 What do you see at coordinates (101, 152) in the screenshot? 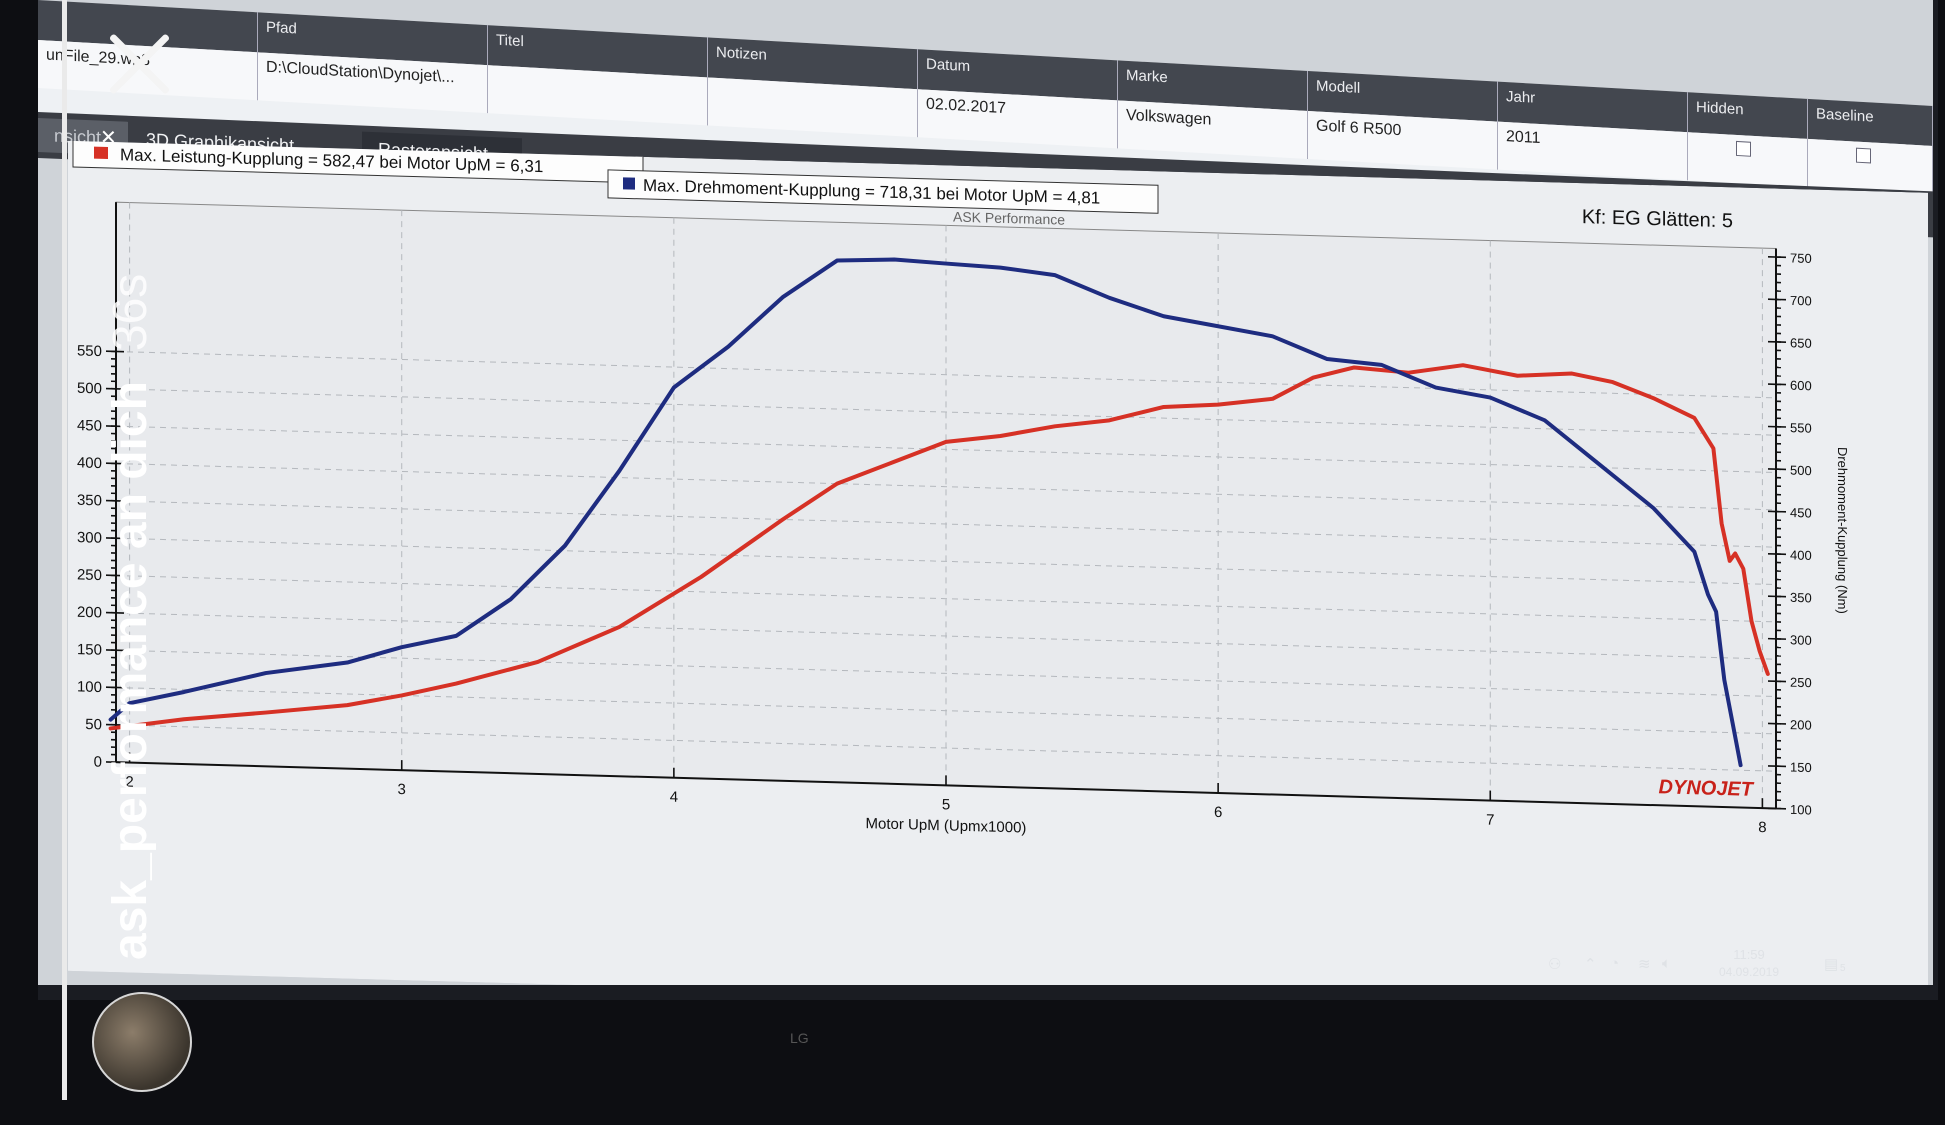
I see `legend-power-swatch` at bounding box center [101, 152].